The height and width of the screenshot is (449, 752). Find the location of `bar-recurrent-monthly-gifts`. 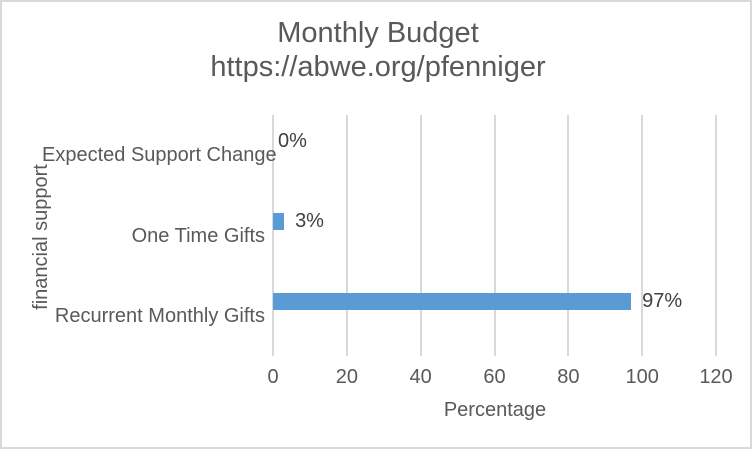

bar-recurrent-monthly-gifts is located at coordinates (452, 301).